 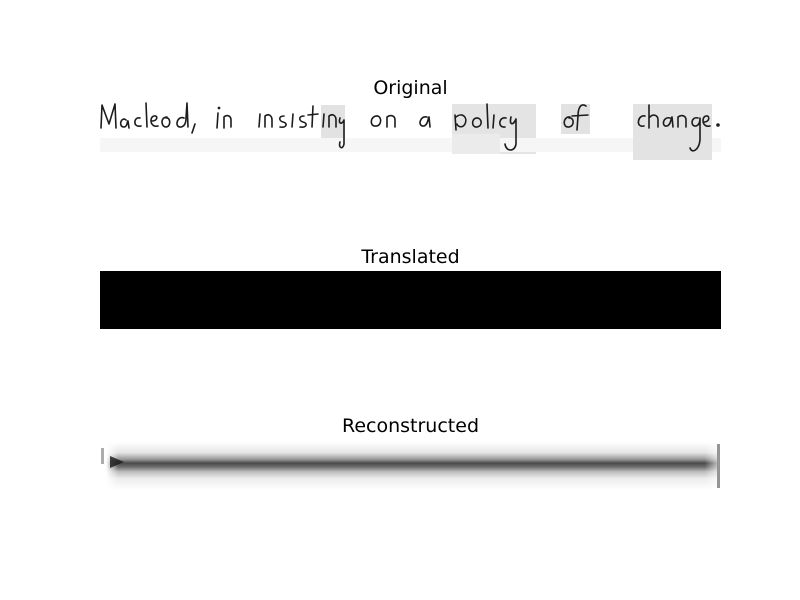 I want to click on left-edge-mark, so click(x=102, y=456).